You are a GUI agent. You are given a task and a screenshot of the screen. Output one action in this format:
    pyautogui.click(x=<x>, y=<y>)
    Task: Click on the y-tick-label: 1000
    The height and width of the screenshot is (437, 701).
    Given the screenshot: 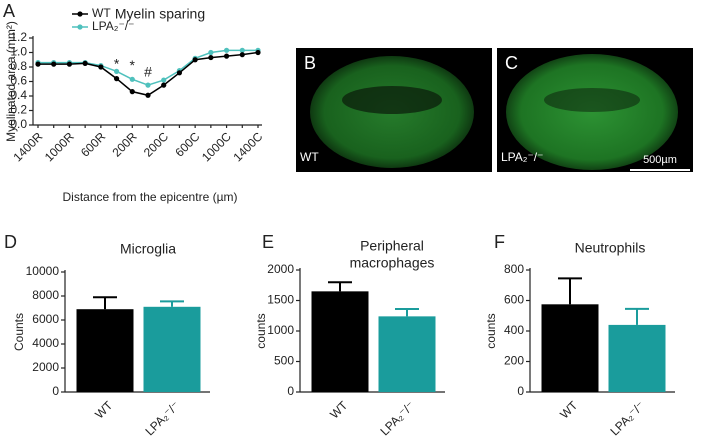 What is the action you would take?
    pyautogui.click(x=280, y=330)
    